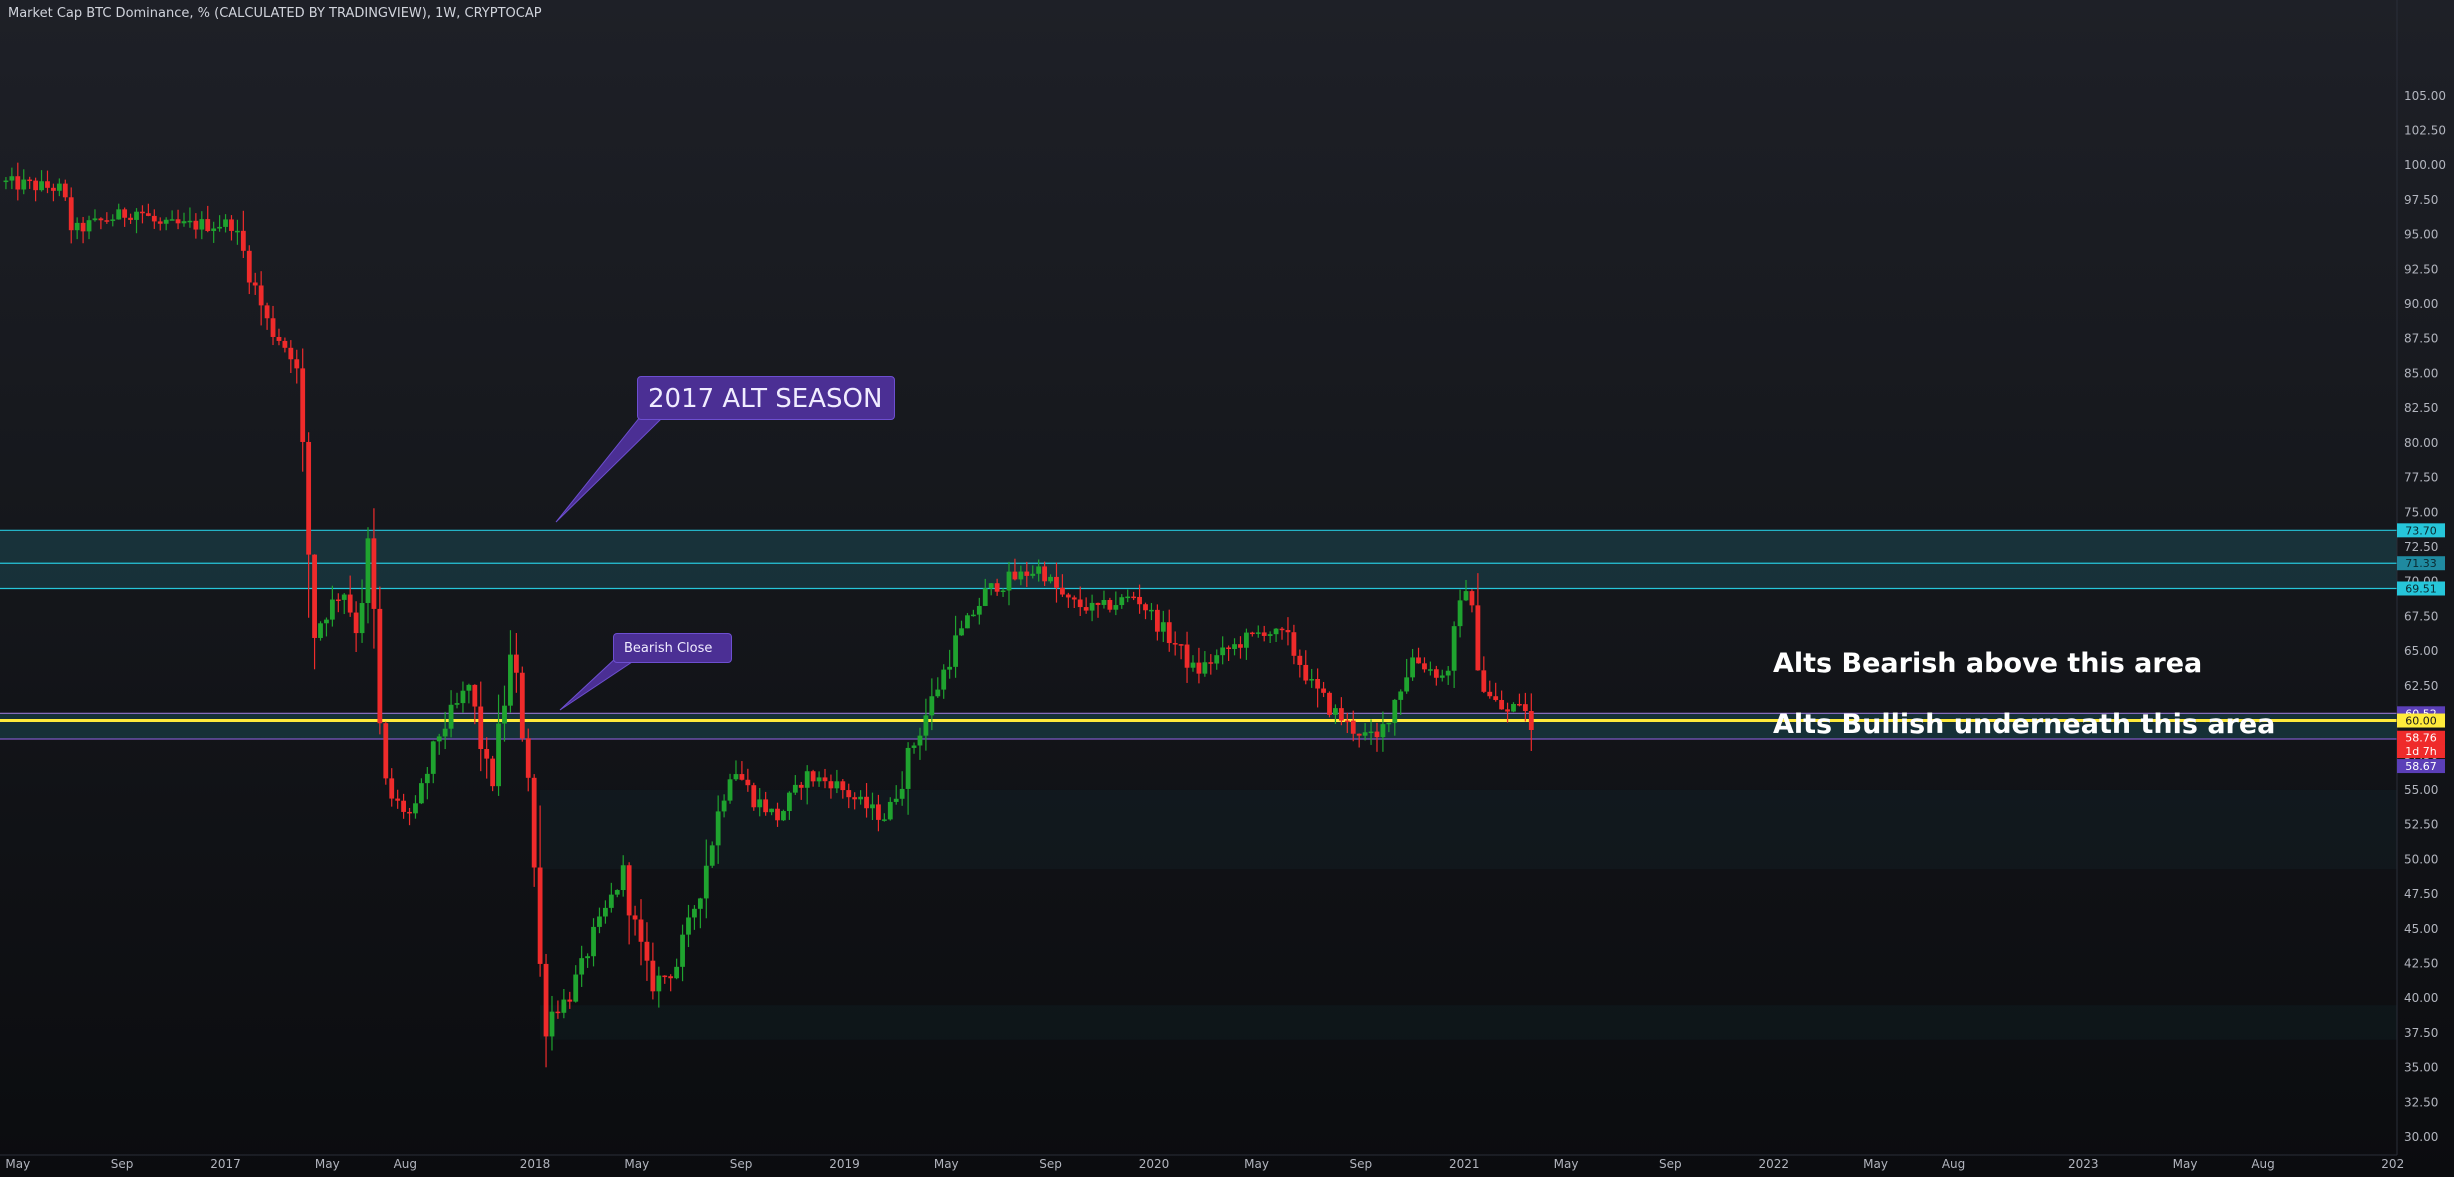  I want to click on y-tick-label: 55.00, so click(2421, 790).